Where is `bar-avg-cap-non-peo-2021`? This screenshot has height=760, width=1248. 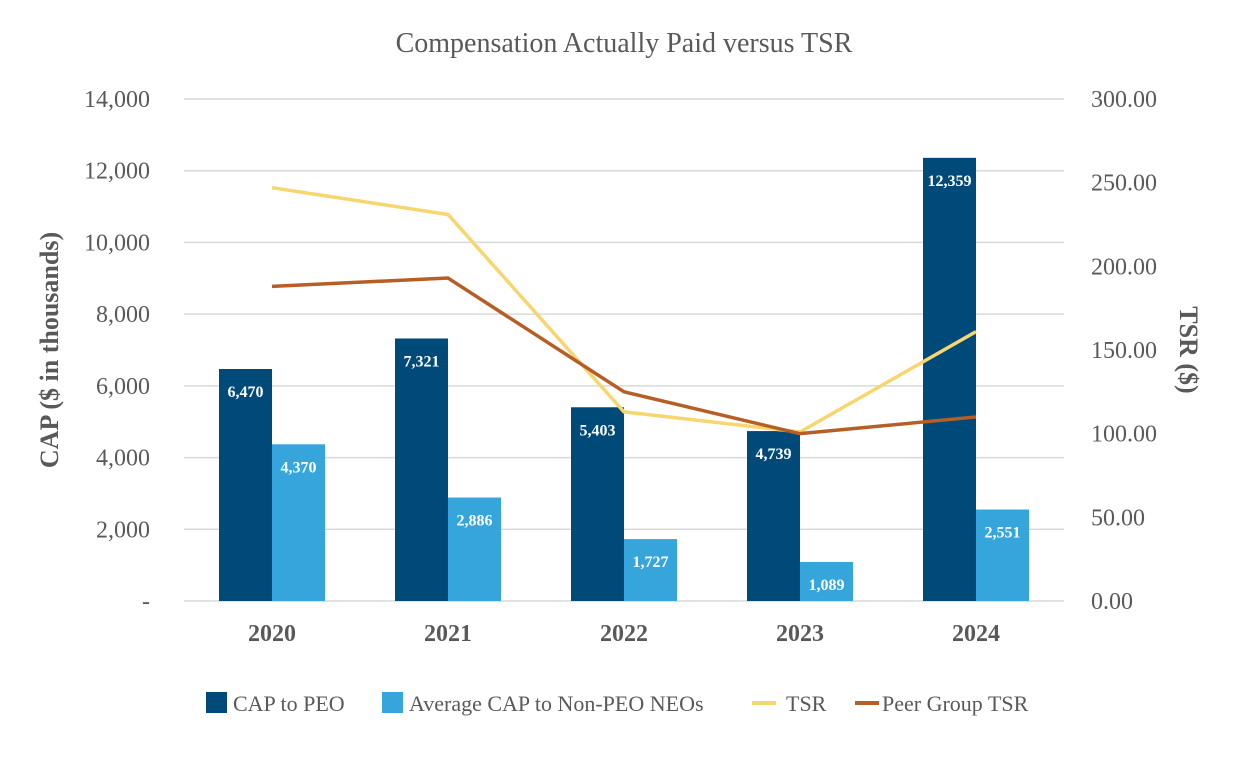 bar-avg-cap-non-peo-2021 is located at coordinates (474, 549).